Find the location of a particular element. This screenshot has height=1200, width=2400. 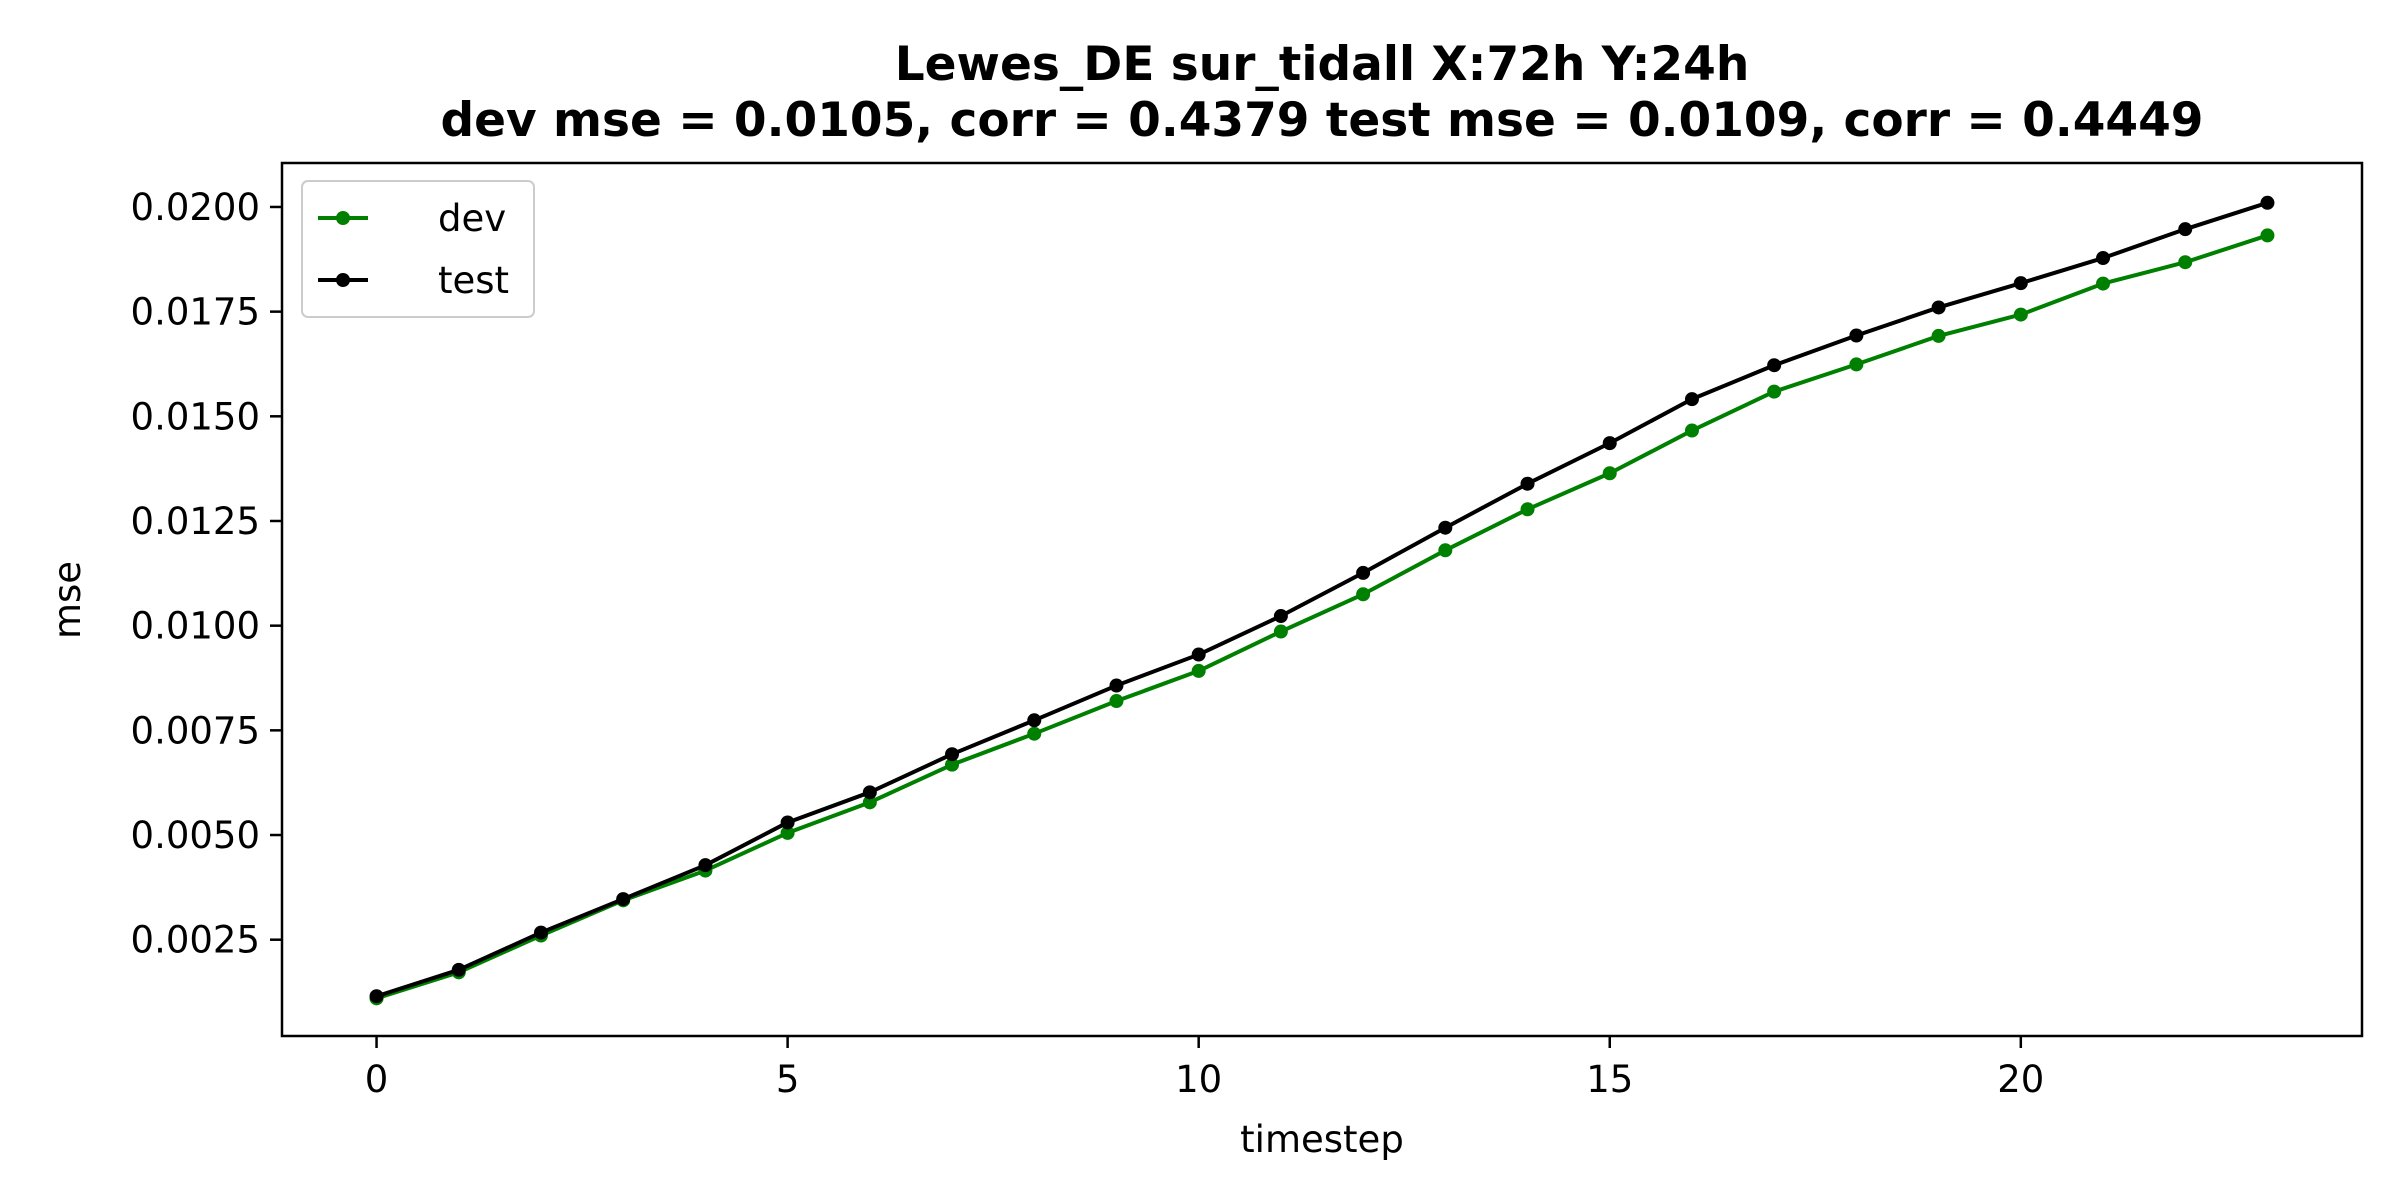

x-tick-label: 15 is located at coordinates (1609, 1079).